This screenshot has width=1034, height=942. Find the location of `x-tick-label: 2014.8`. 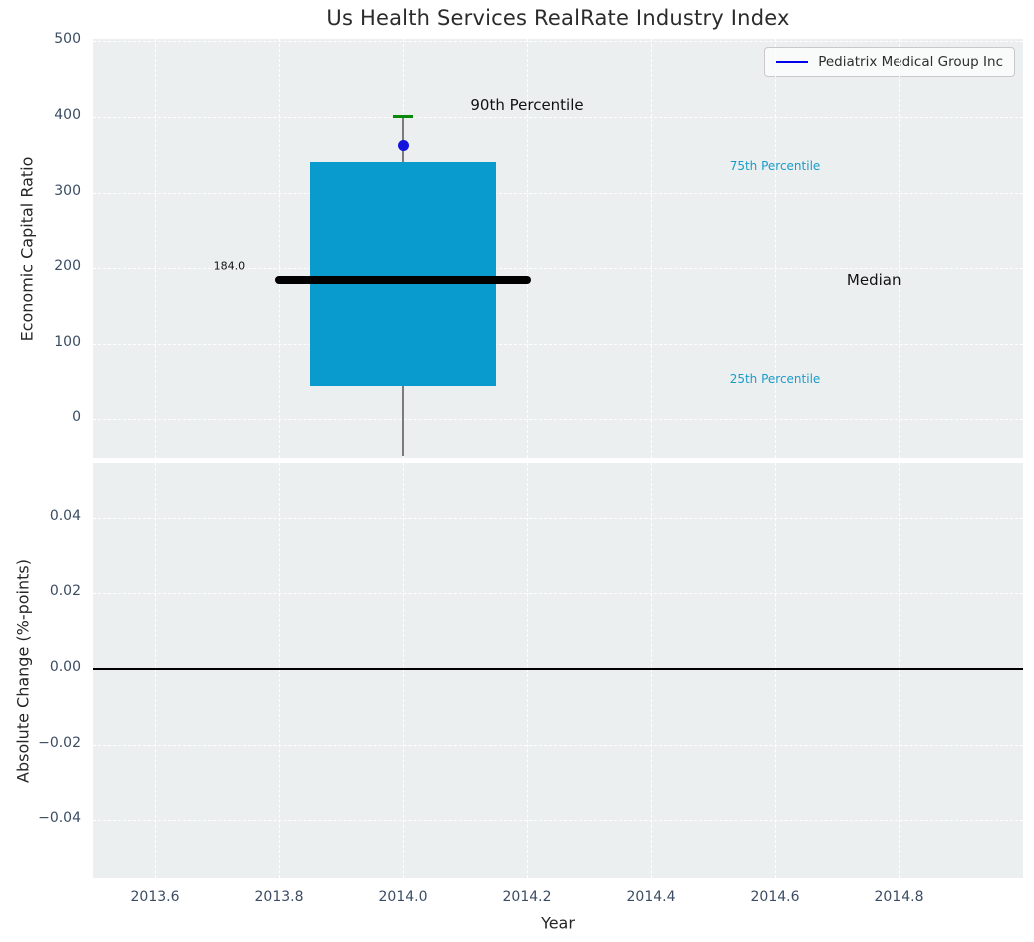

x-tick-label: 2014.8 is located at coordinates (899, 897).